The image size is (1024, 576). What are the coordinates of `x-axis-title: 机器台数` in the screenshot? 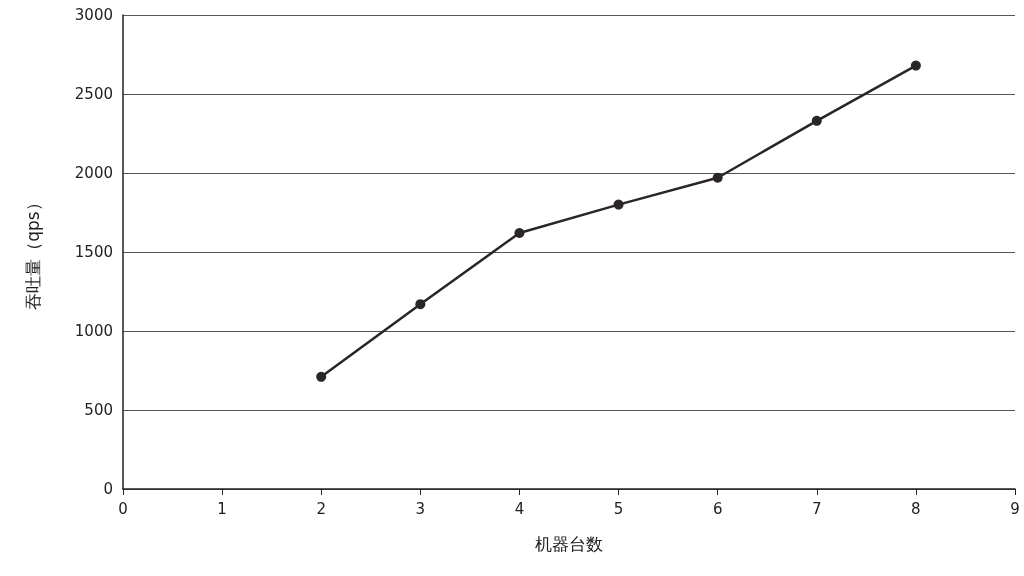 It's located at (569, 543).